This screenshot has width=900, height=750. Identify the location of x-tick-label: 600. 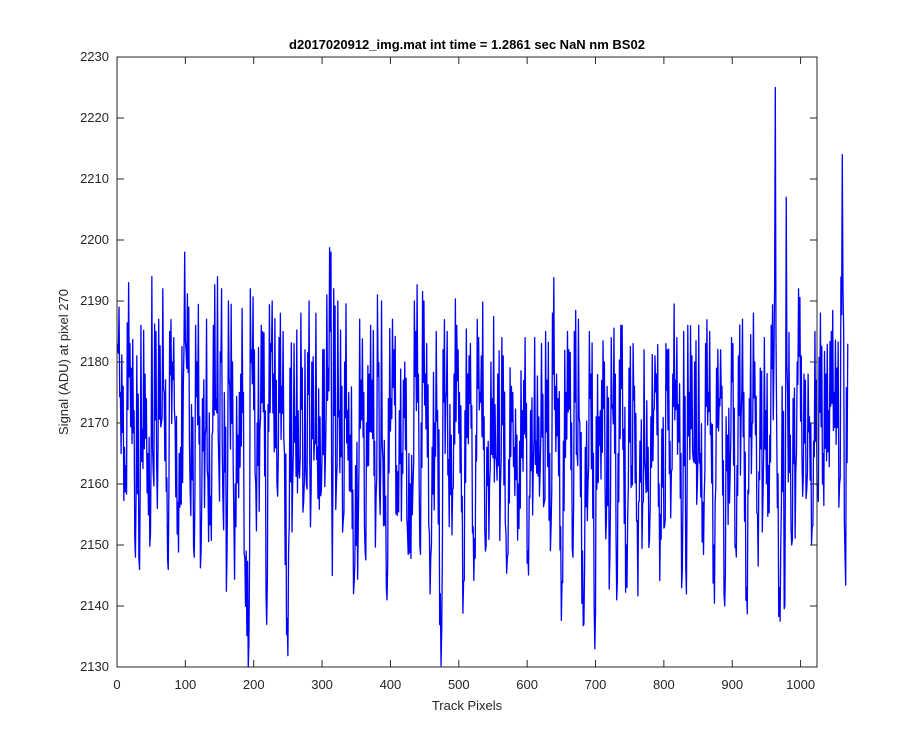
(527, 684).